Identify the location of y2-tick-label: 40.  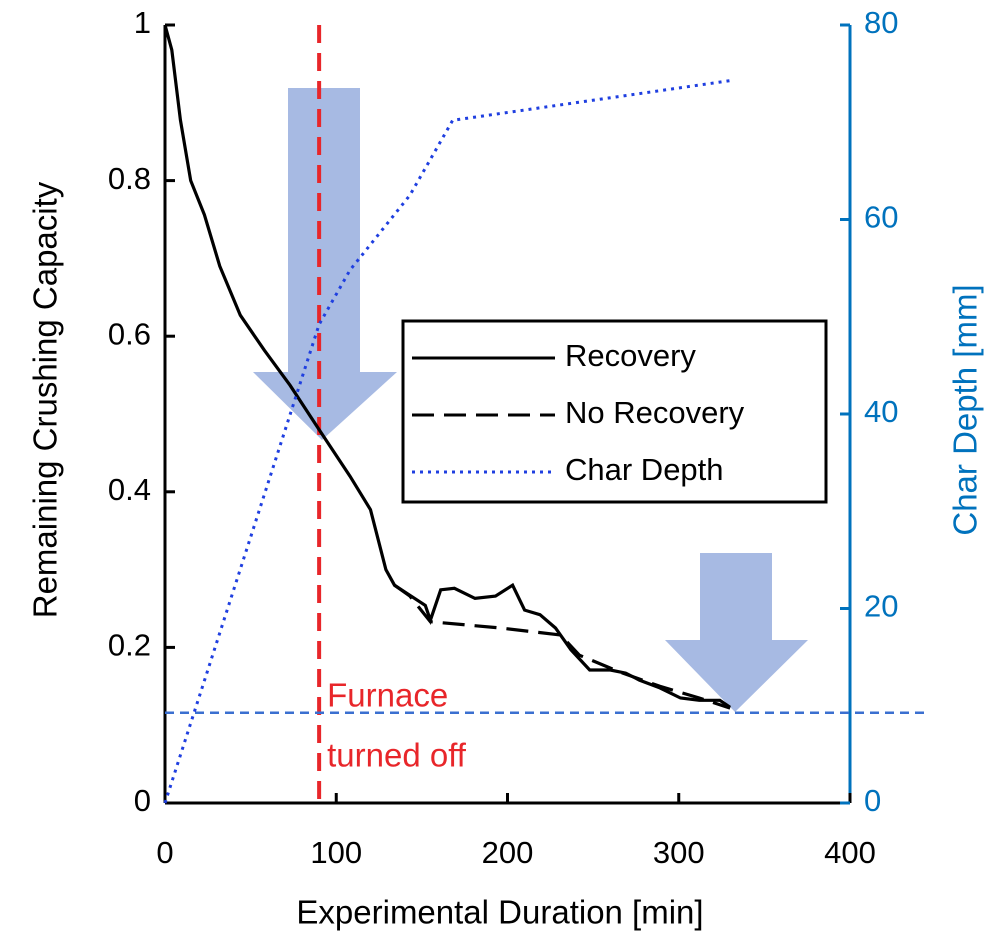
(881, 411).